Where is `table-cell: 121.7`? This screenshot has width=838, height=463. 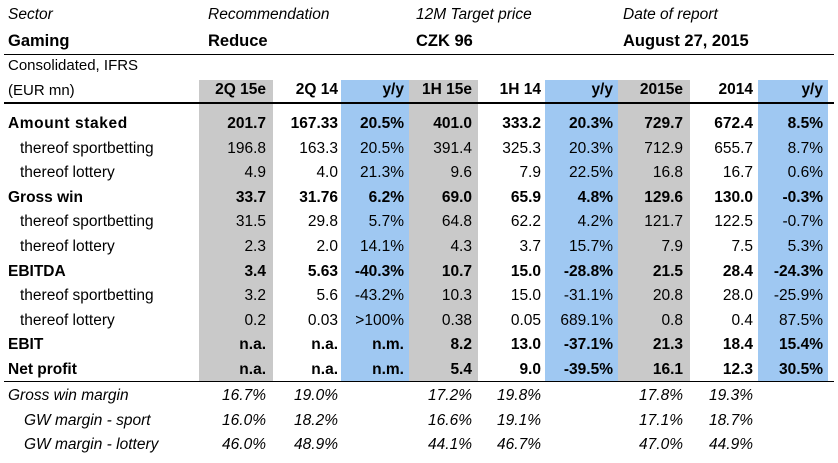 table-cell: 121.7 is located at coordinates (663, 222).